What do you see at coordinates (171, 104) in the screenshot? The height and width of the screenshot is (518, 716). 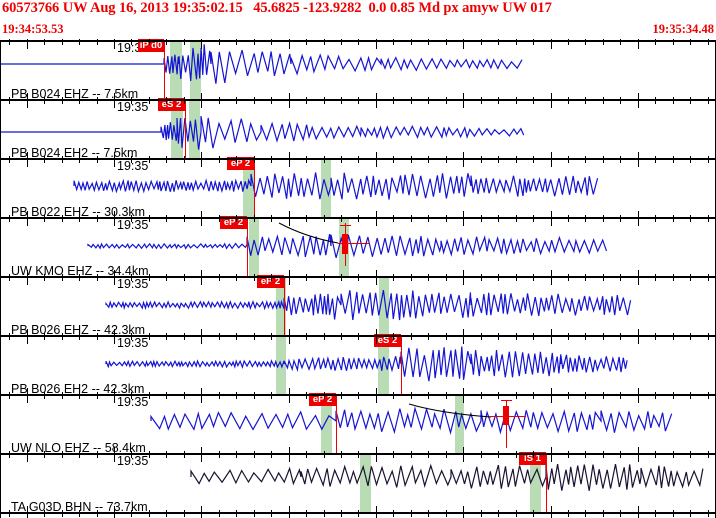 I see `pick-flag: eS 2` at bounding box center [171, 104].